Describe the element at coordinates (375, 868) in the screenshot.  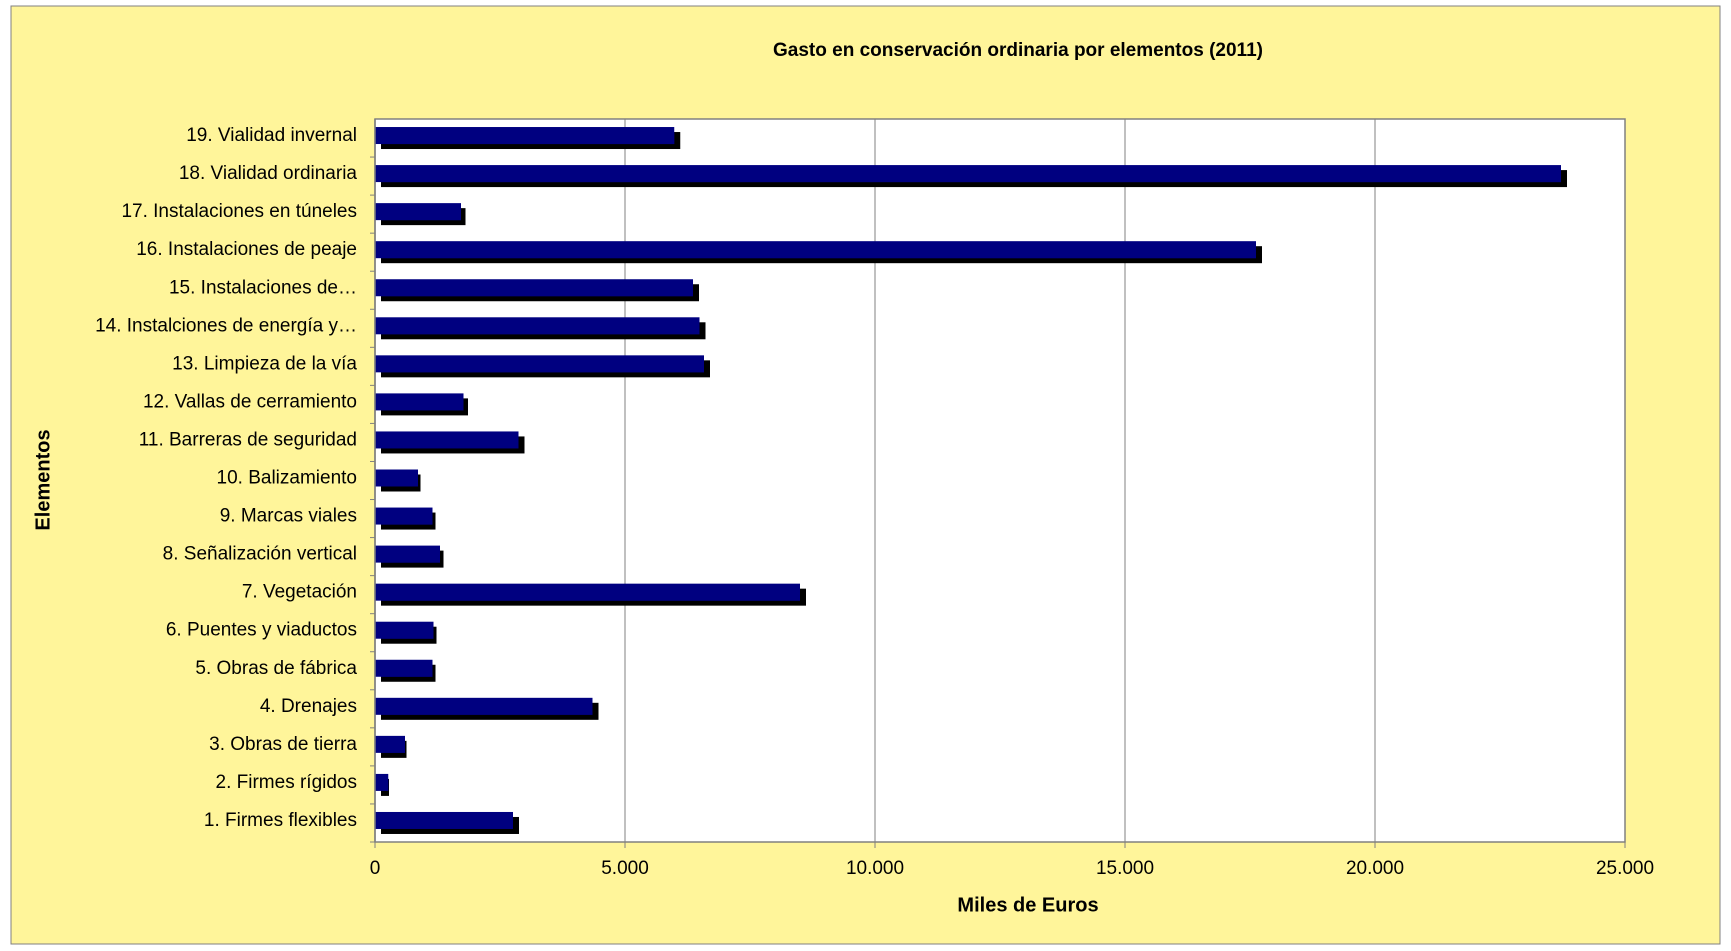
I see `x-tick-label: 0` at that location.